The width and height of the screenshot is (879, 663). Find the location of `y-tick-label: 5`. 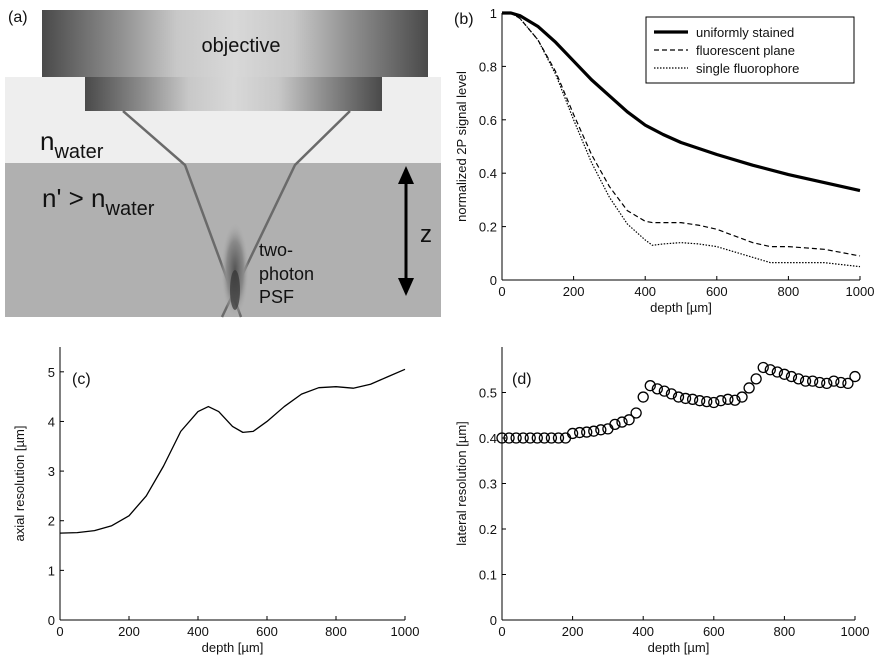

y-tick-label: 5 is located at coordinates (51, 372).